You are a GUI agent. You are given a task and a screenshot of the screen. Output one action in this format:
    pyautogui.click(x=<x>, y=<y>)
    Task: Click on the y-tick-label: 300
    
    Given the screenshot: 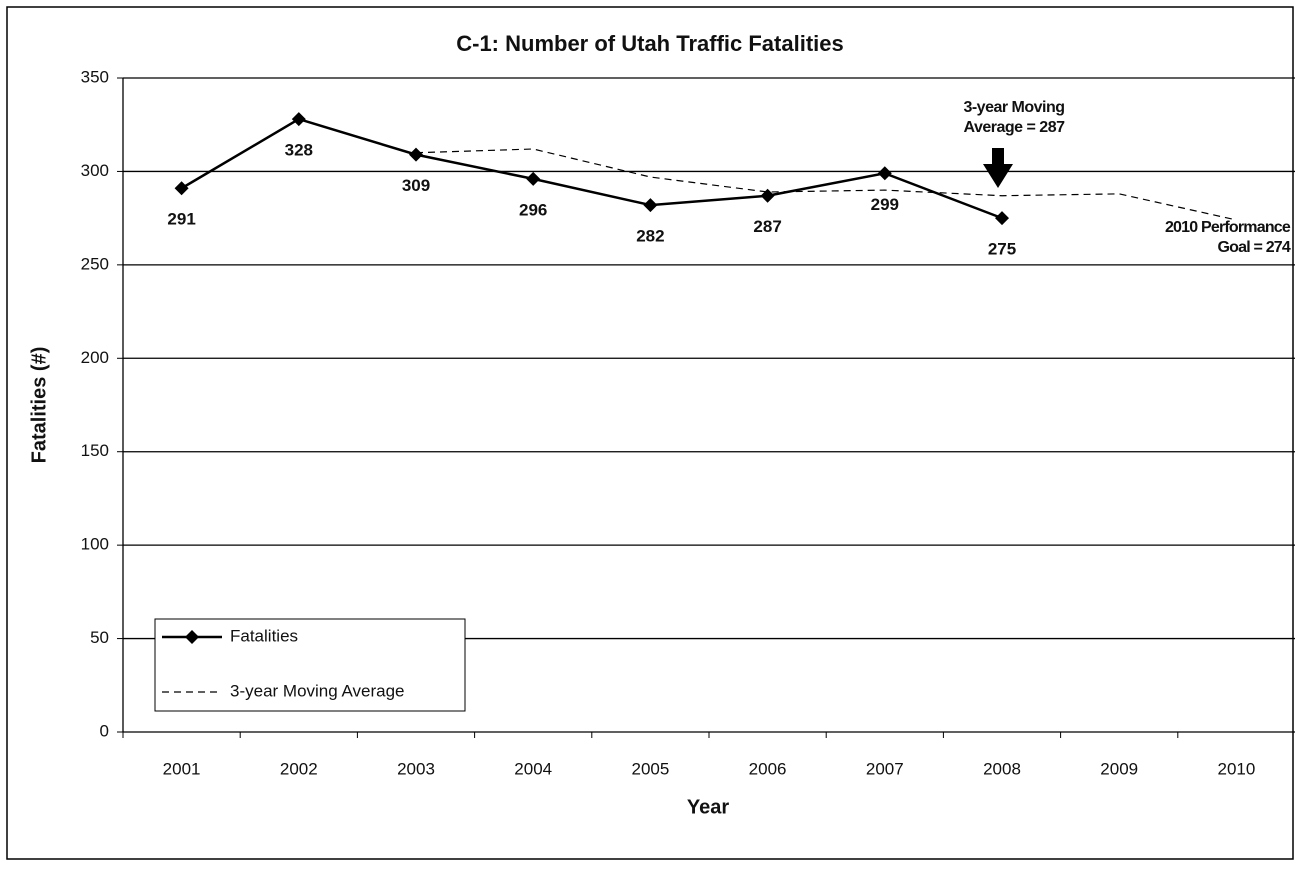 What is the action you would take?
    pyautogui.click(x=95, y=170)
    